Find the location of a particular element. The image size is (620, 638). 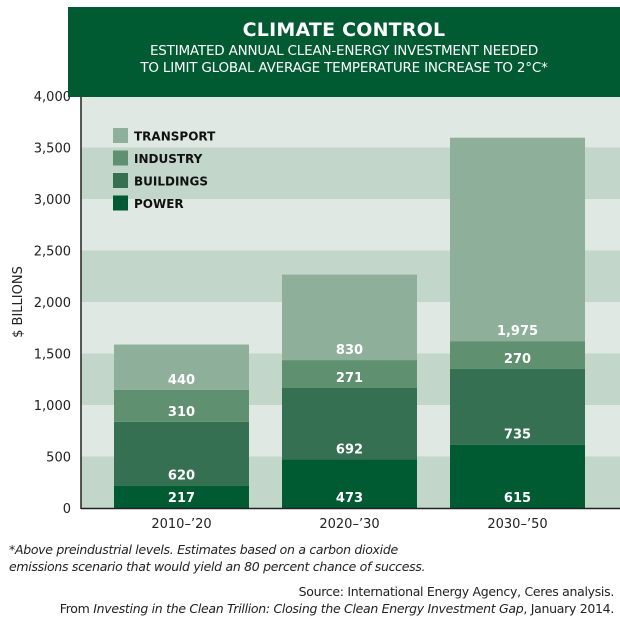

chart-title: CLIMATE CONTROL is located at coordinates (344, 30).